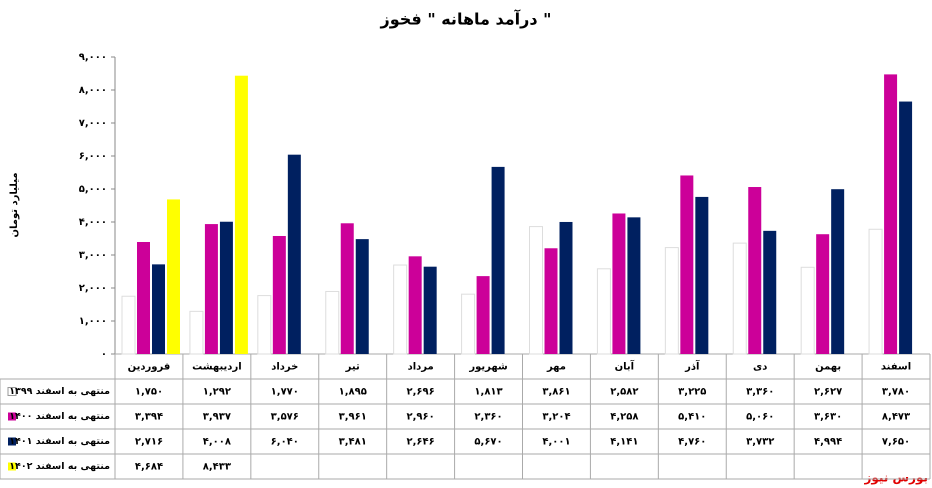 The image size is (932, 488). I want to click on y-axis-label: میلیارد تومان, so click(14, 204).